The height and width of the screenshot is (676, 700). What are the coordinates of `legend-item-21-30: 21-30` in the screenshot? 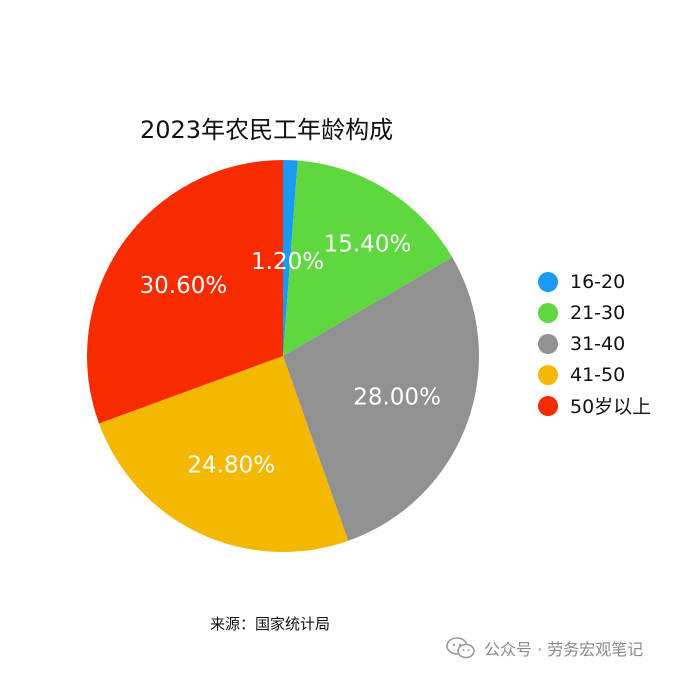 It's located at (594, 312).